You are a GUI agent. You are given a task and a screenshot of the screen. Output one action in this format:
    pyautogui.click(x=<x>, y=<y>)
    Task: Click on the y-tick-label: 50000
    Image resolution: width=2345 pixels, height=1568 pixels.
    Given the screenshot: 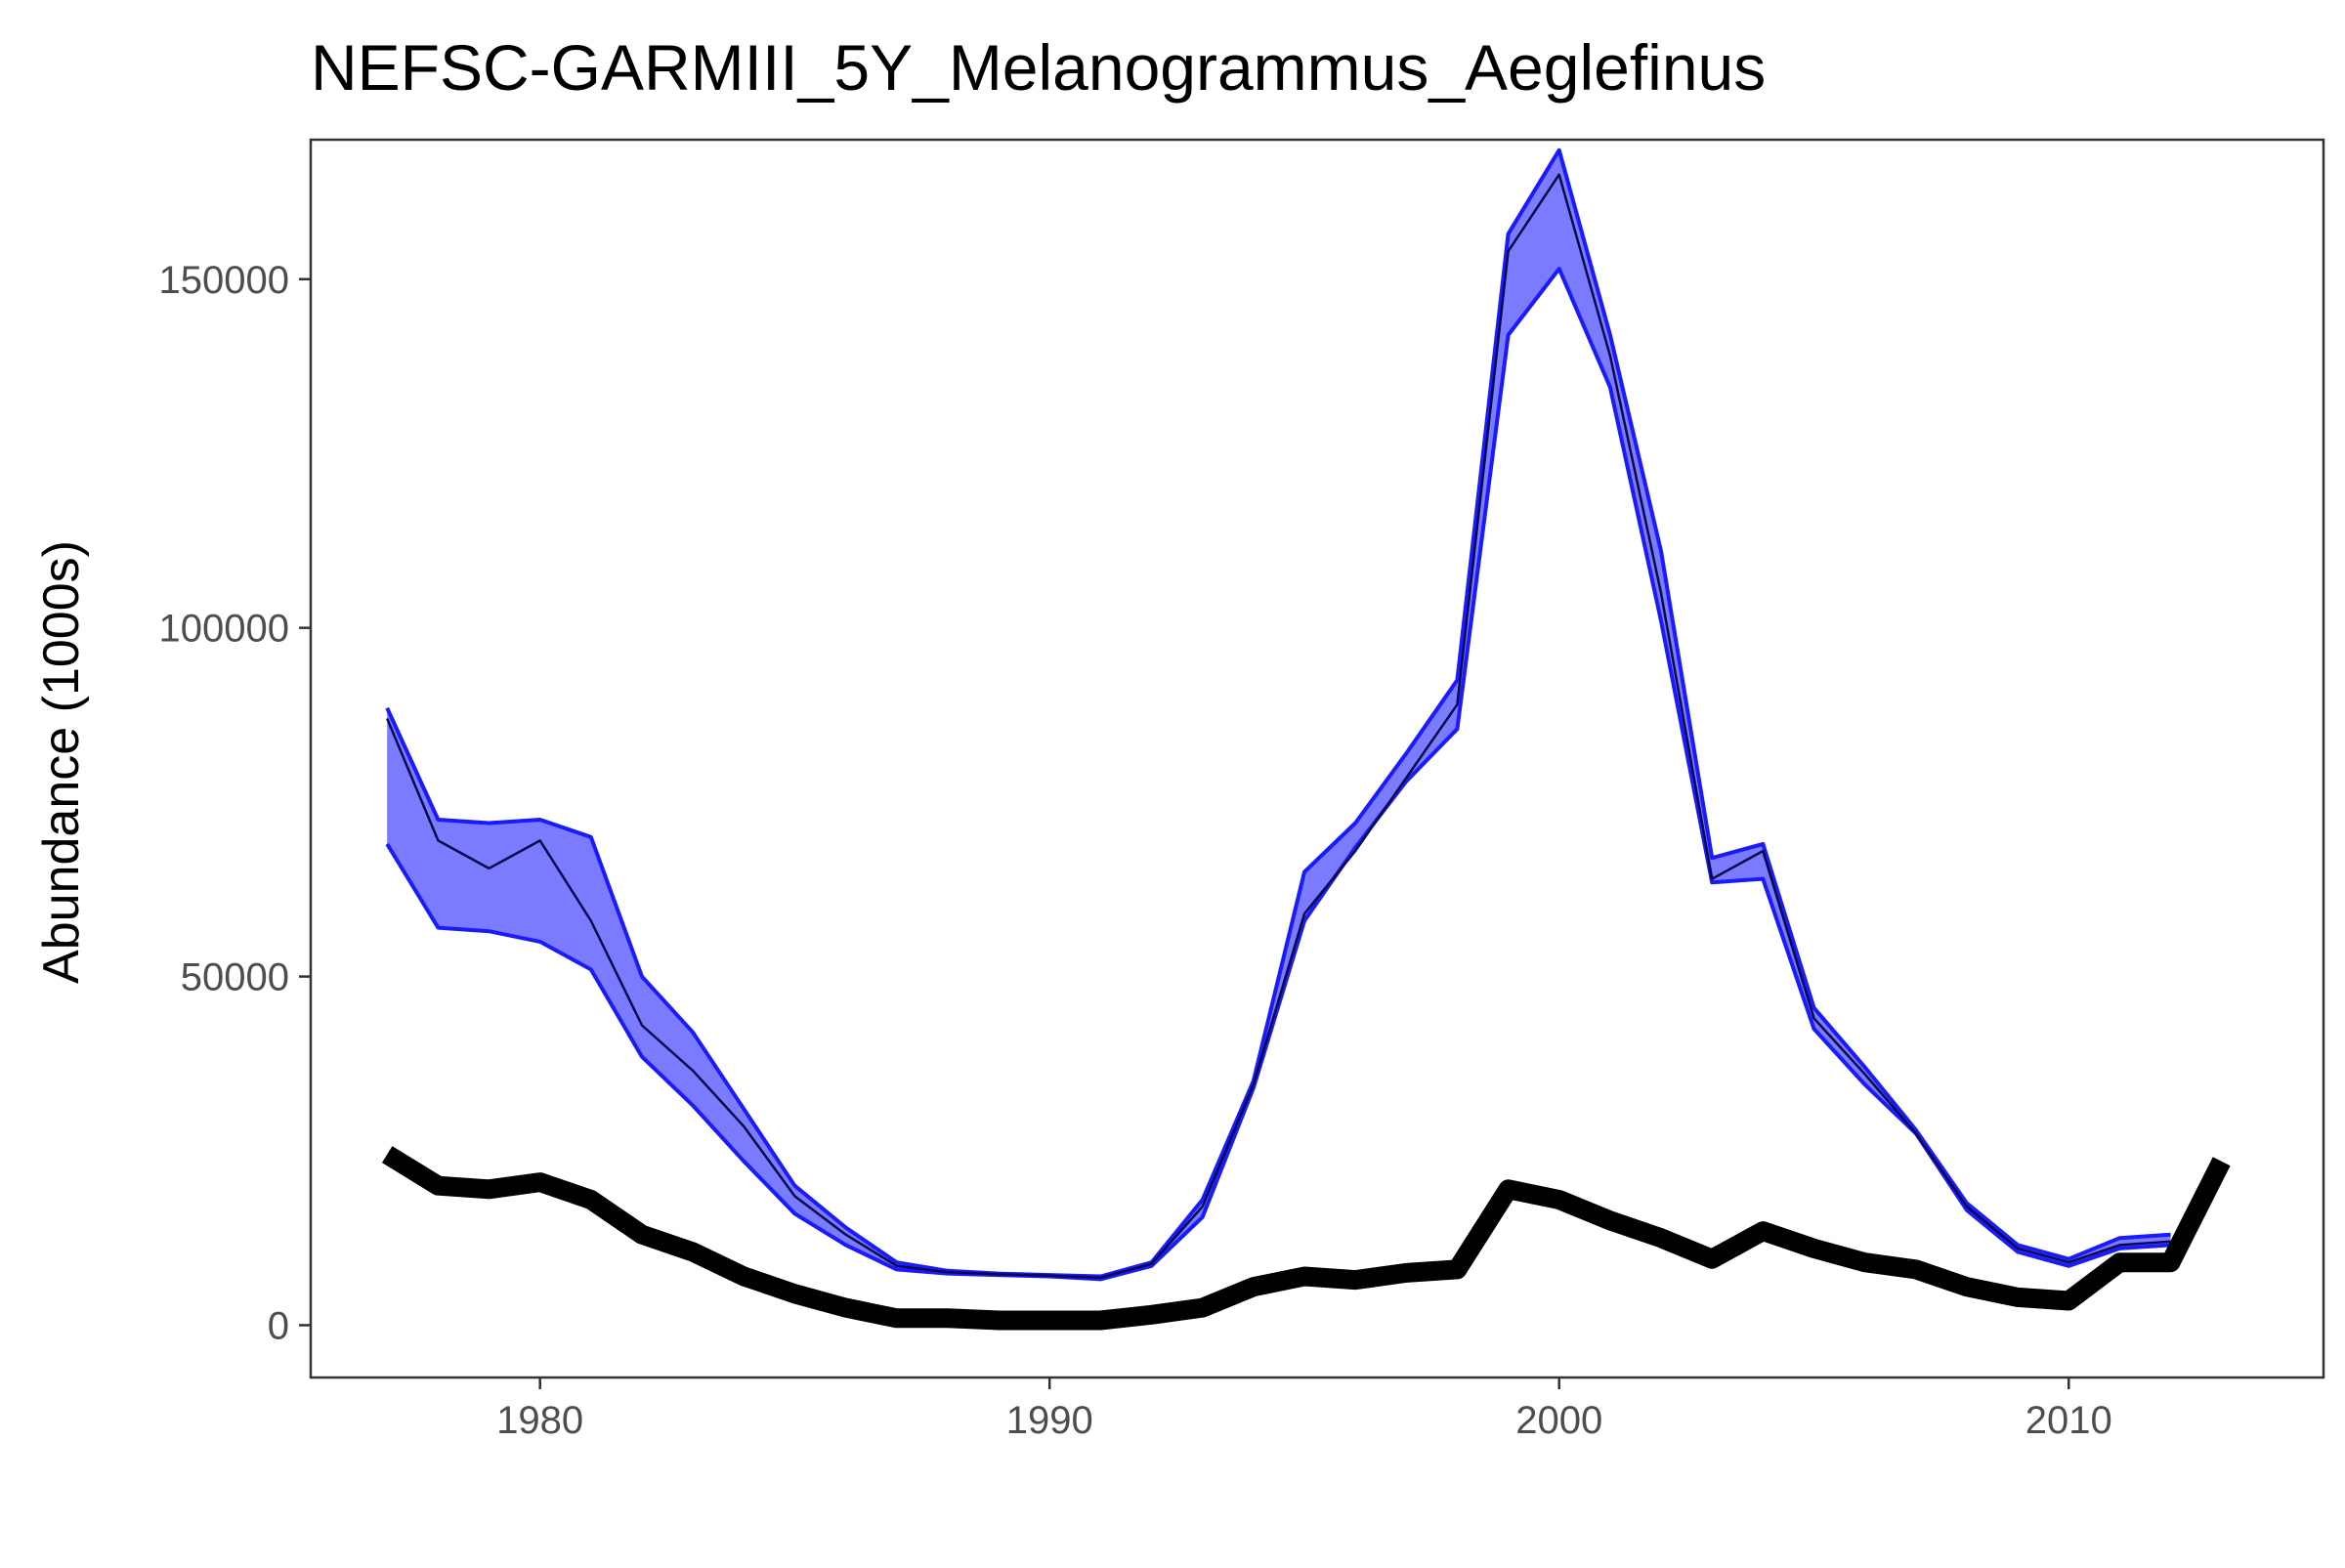 What is the action you would take?
    pyautogui.click(x=235, y=977)
    